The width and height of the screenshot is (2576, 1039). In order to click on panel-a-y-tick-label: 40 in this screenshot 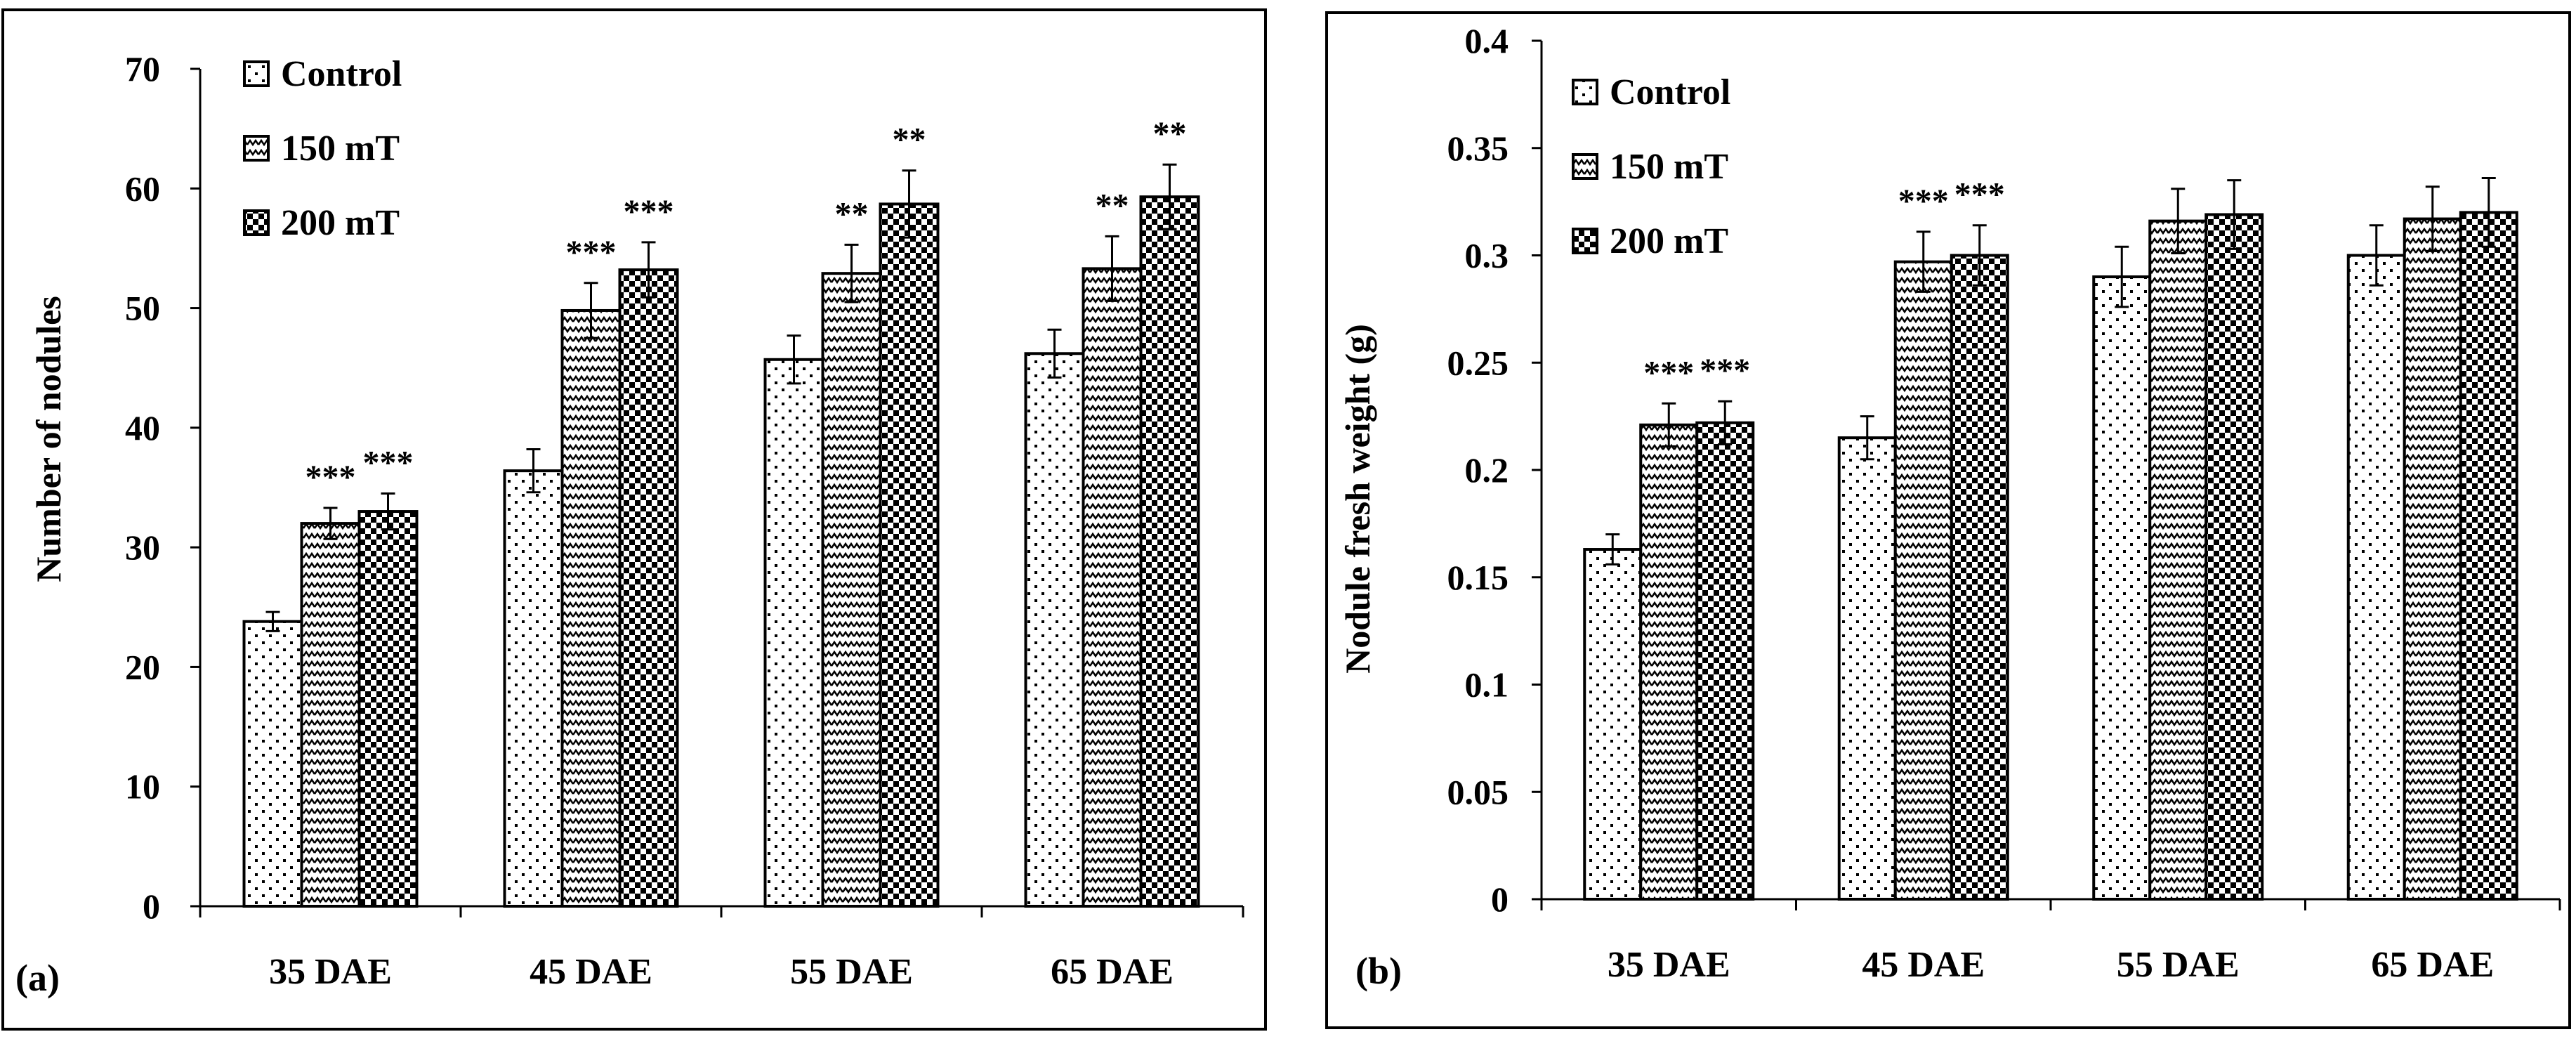, I will do `click(142, 427)`.